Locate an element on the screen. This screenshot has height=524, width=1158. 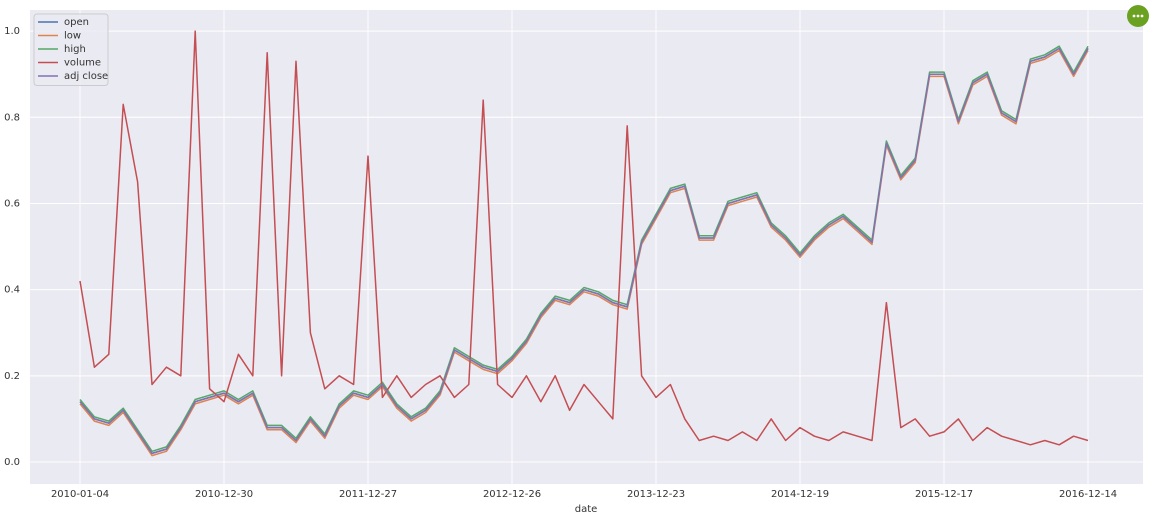
x-tick-label: 2013-12-23 is located at coordinates (656, 494).